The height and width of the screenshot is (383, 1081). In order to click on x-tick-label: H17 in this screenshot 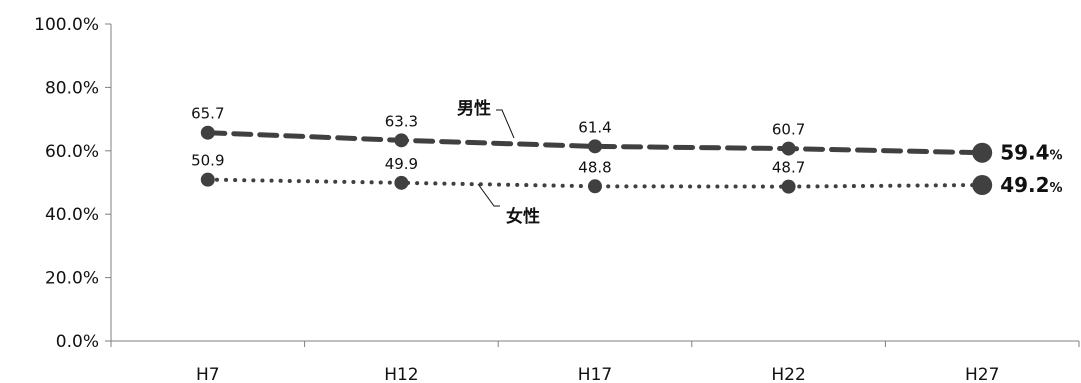, I will do `click(595, 374)`.